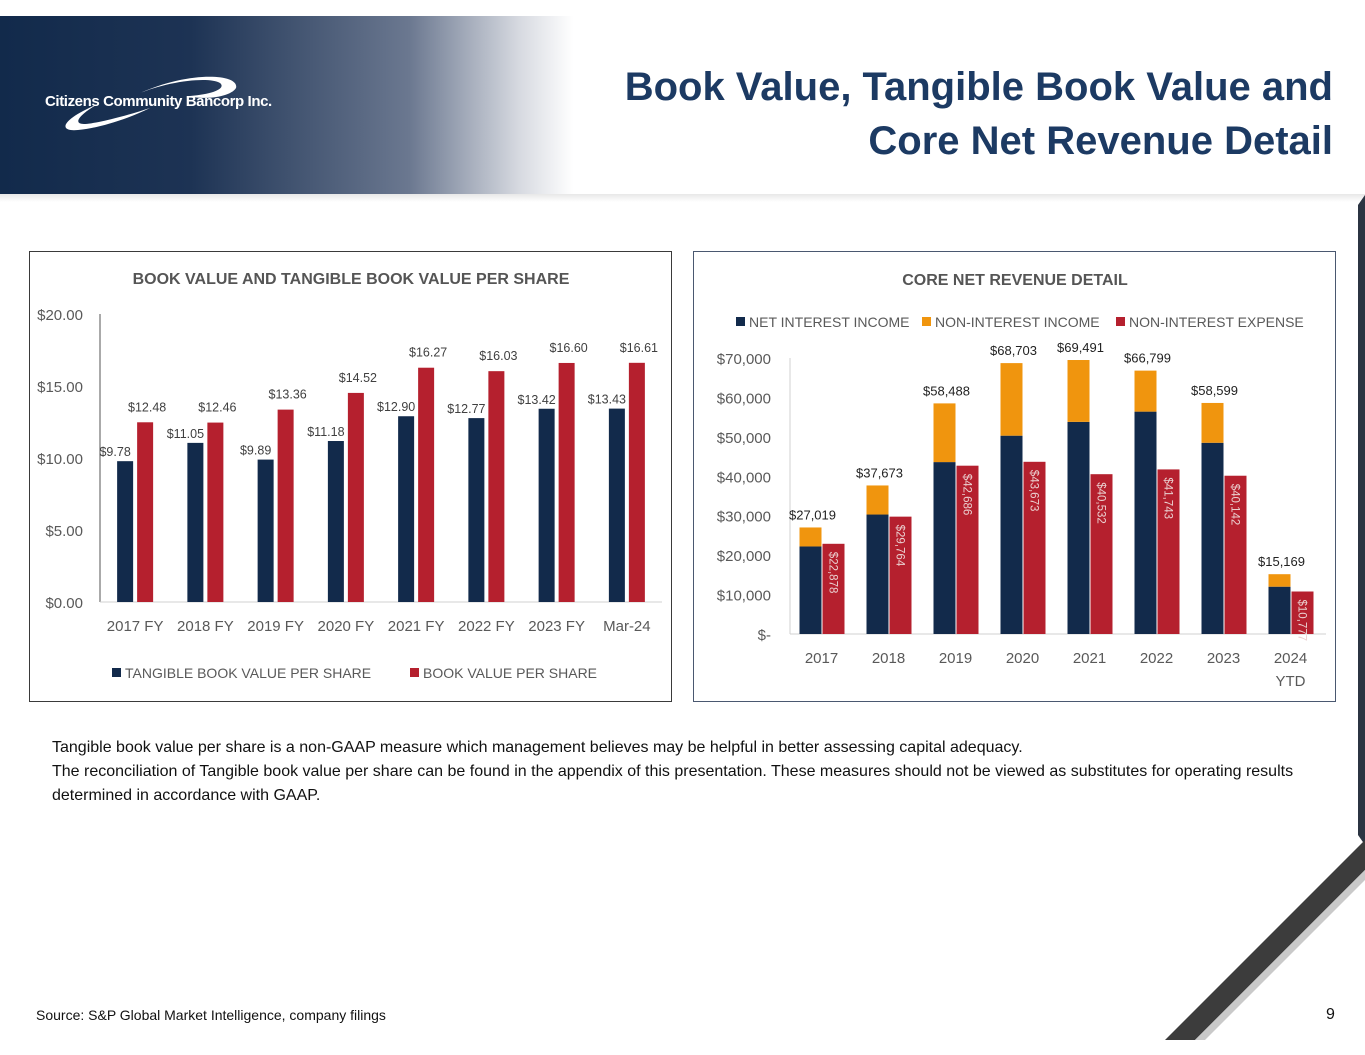  Describe the element at coordinates (416, 626) in the screenshot. I see `x-tick-label: 2021 FY` at that location.